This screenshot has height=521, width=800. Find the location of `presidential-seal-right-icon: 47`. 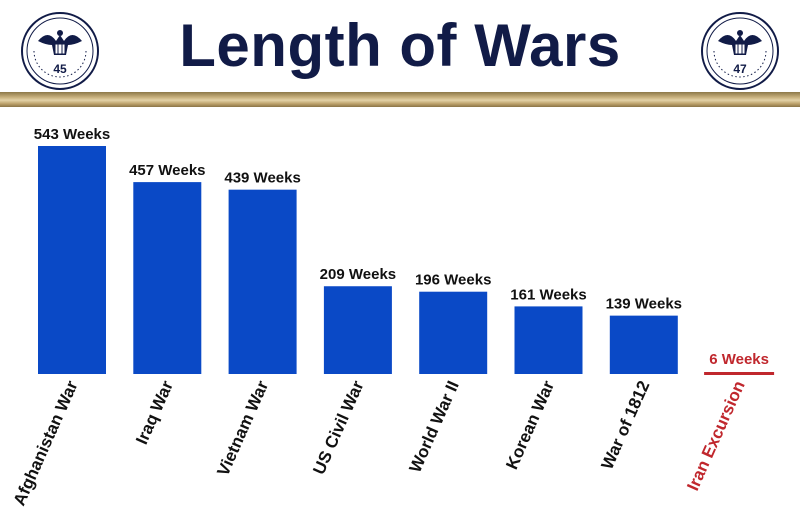

presidential-seal-right-icon: 47 is located at coordinates (740, 51).